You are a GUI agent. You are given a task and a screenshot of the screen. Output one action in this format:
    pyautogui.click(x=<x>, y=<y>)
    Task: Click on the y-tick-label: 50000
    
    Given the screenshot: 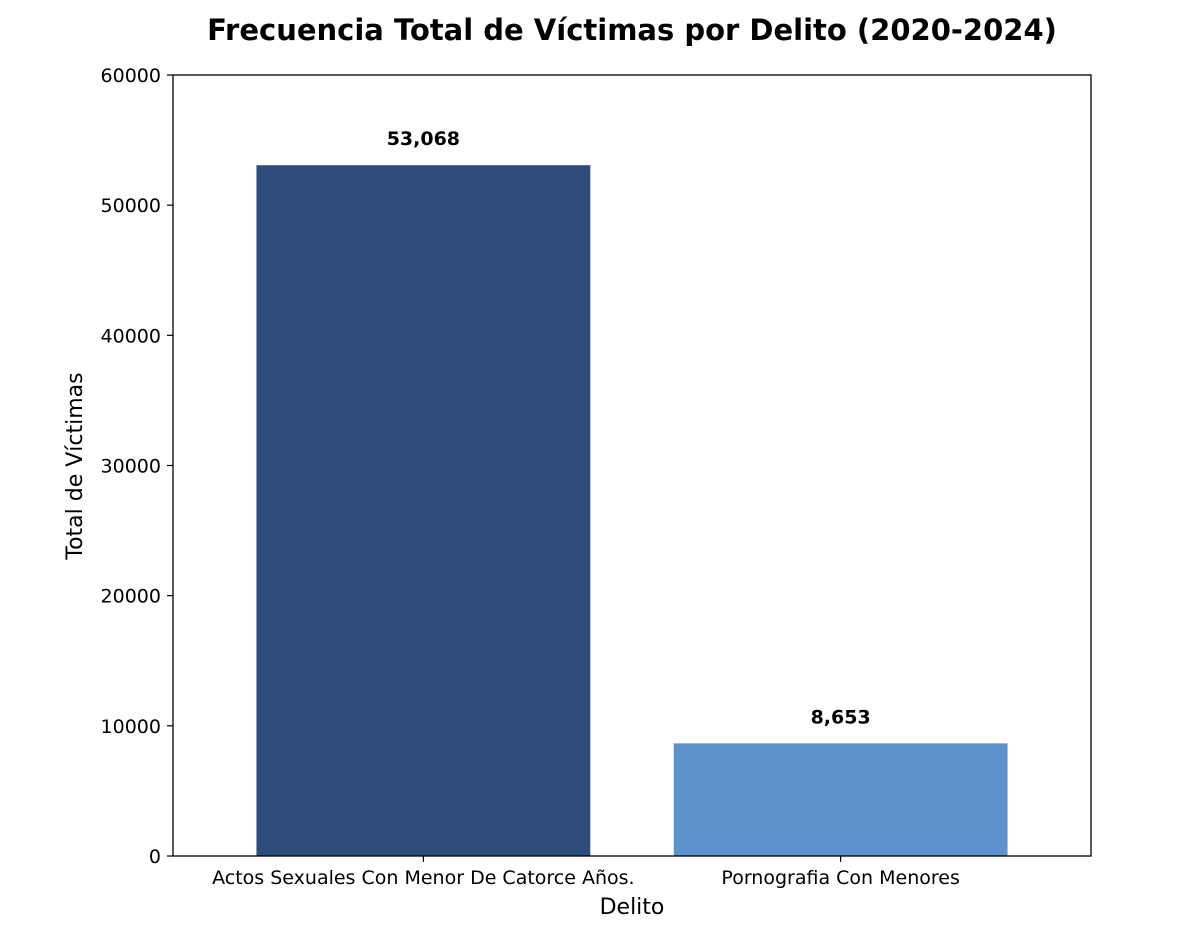 What is the action you would take?
    pyautogui.click(x=131, y=206)
    